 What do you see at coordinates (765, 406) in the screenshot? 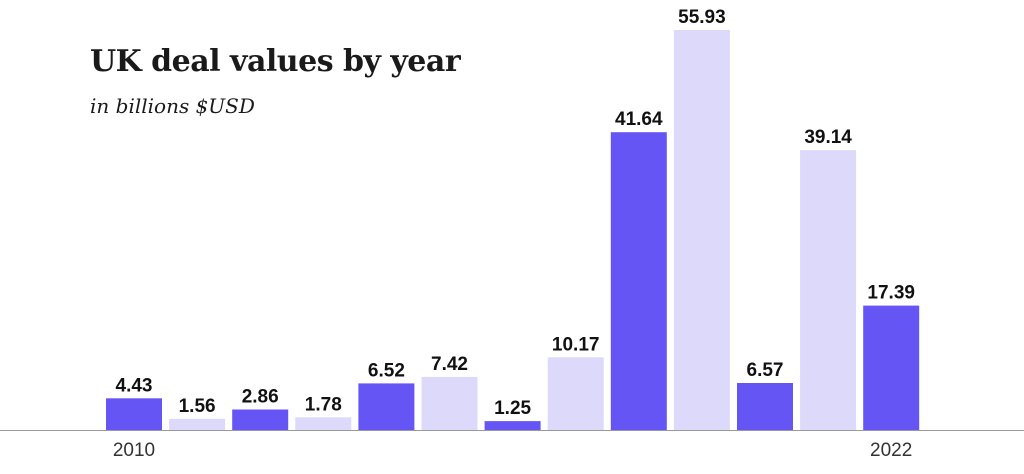
I see `bar-2020` at bounding box center [765, 406].